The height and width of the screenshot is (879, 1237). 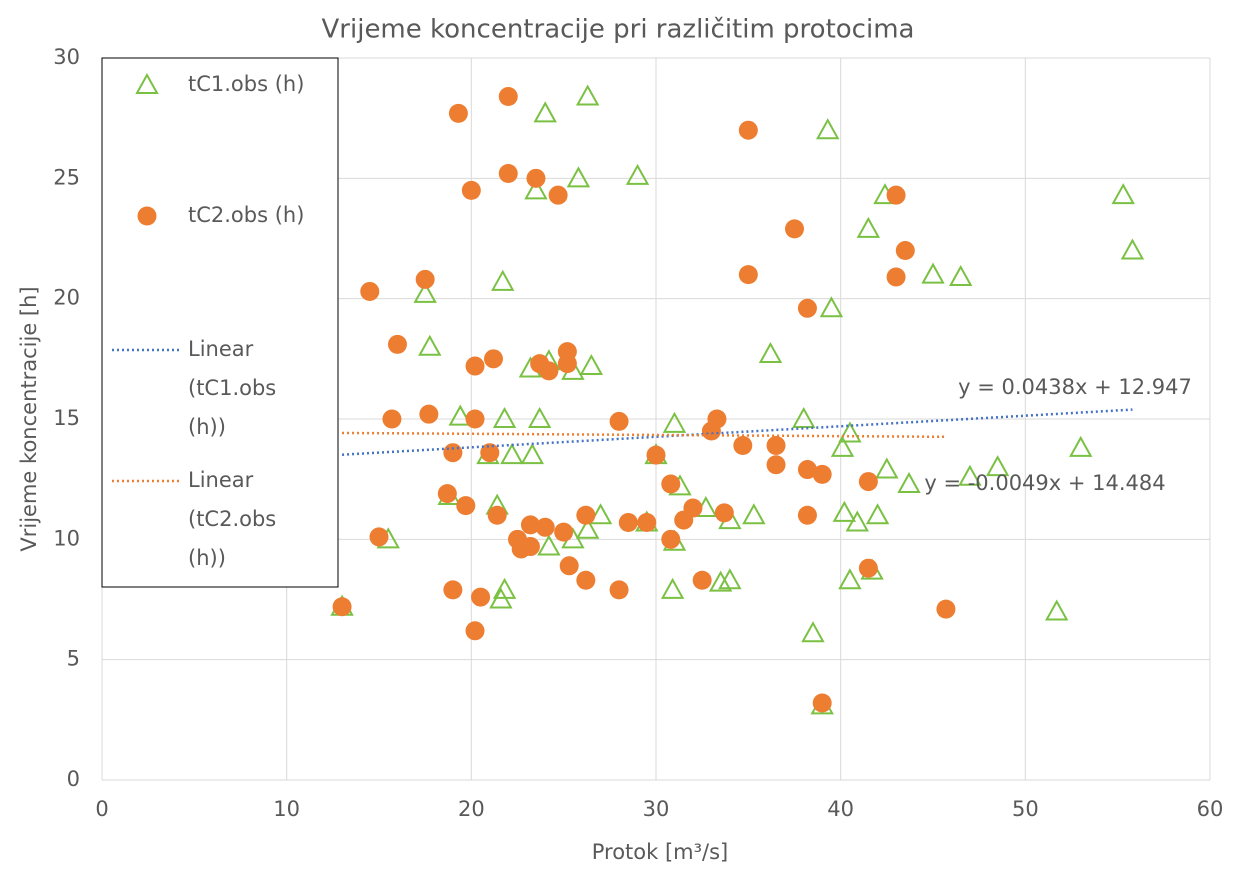 What do you see at coordinates (73, 659) in the screenshot?
I see `y-tick-label: 5` at bounding box center [73, 659].